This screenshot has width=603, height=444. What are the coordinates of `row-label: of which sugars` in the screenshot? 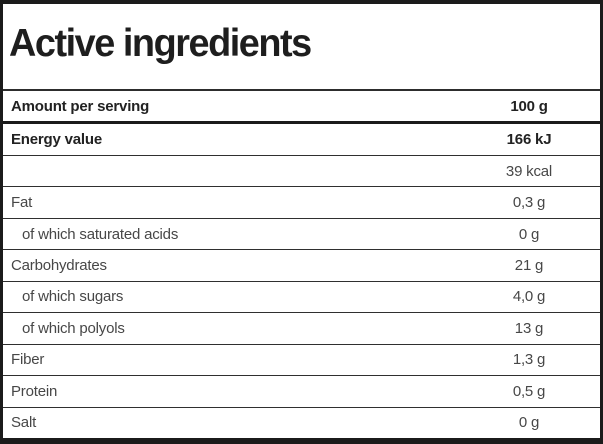 It's located at (73, 297).